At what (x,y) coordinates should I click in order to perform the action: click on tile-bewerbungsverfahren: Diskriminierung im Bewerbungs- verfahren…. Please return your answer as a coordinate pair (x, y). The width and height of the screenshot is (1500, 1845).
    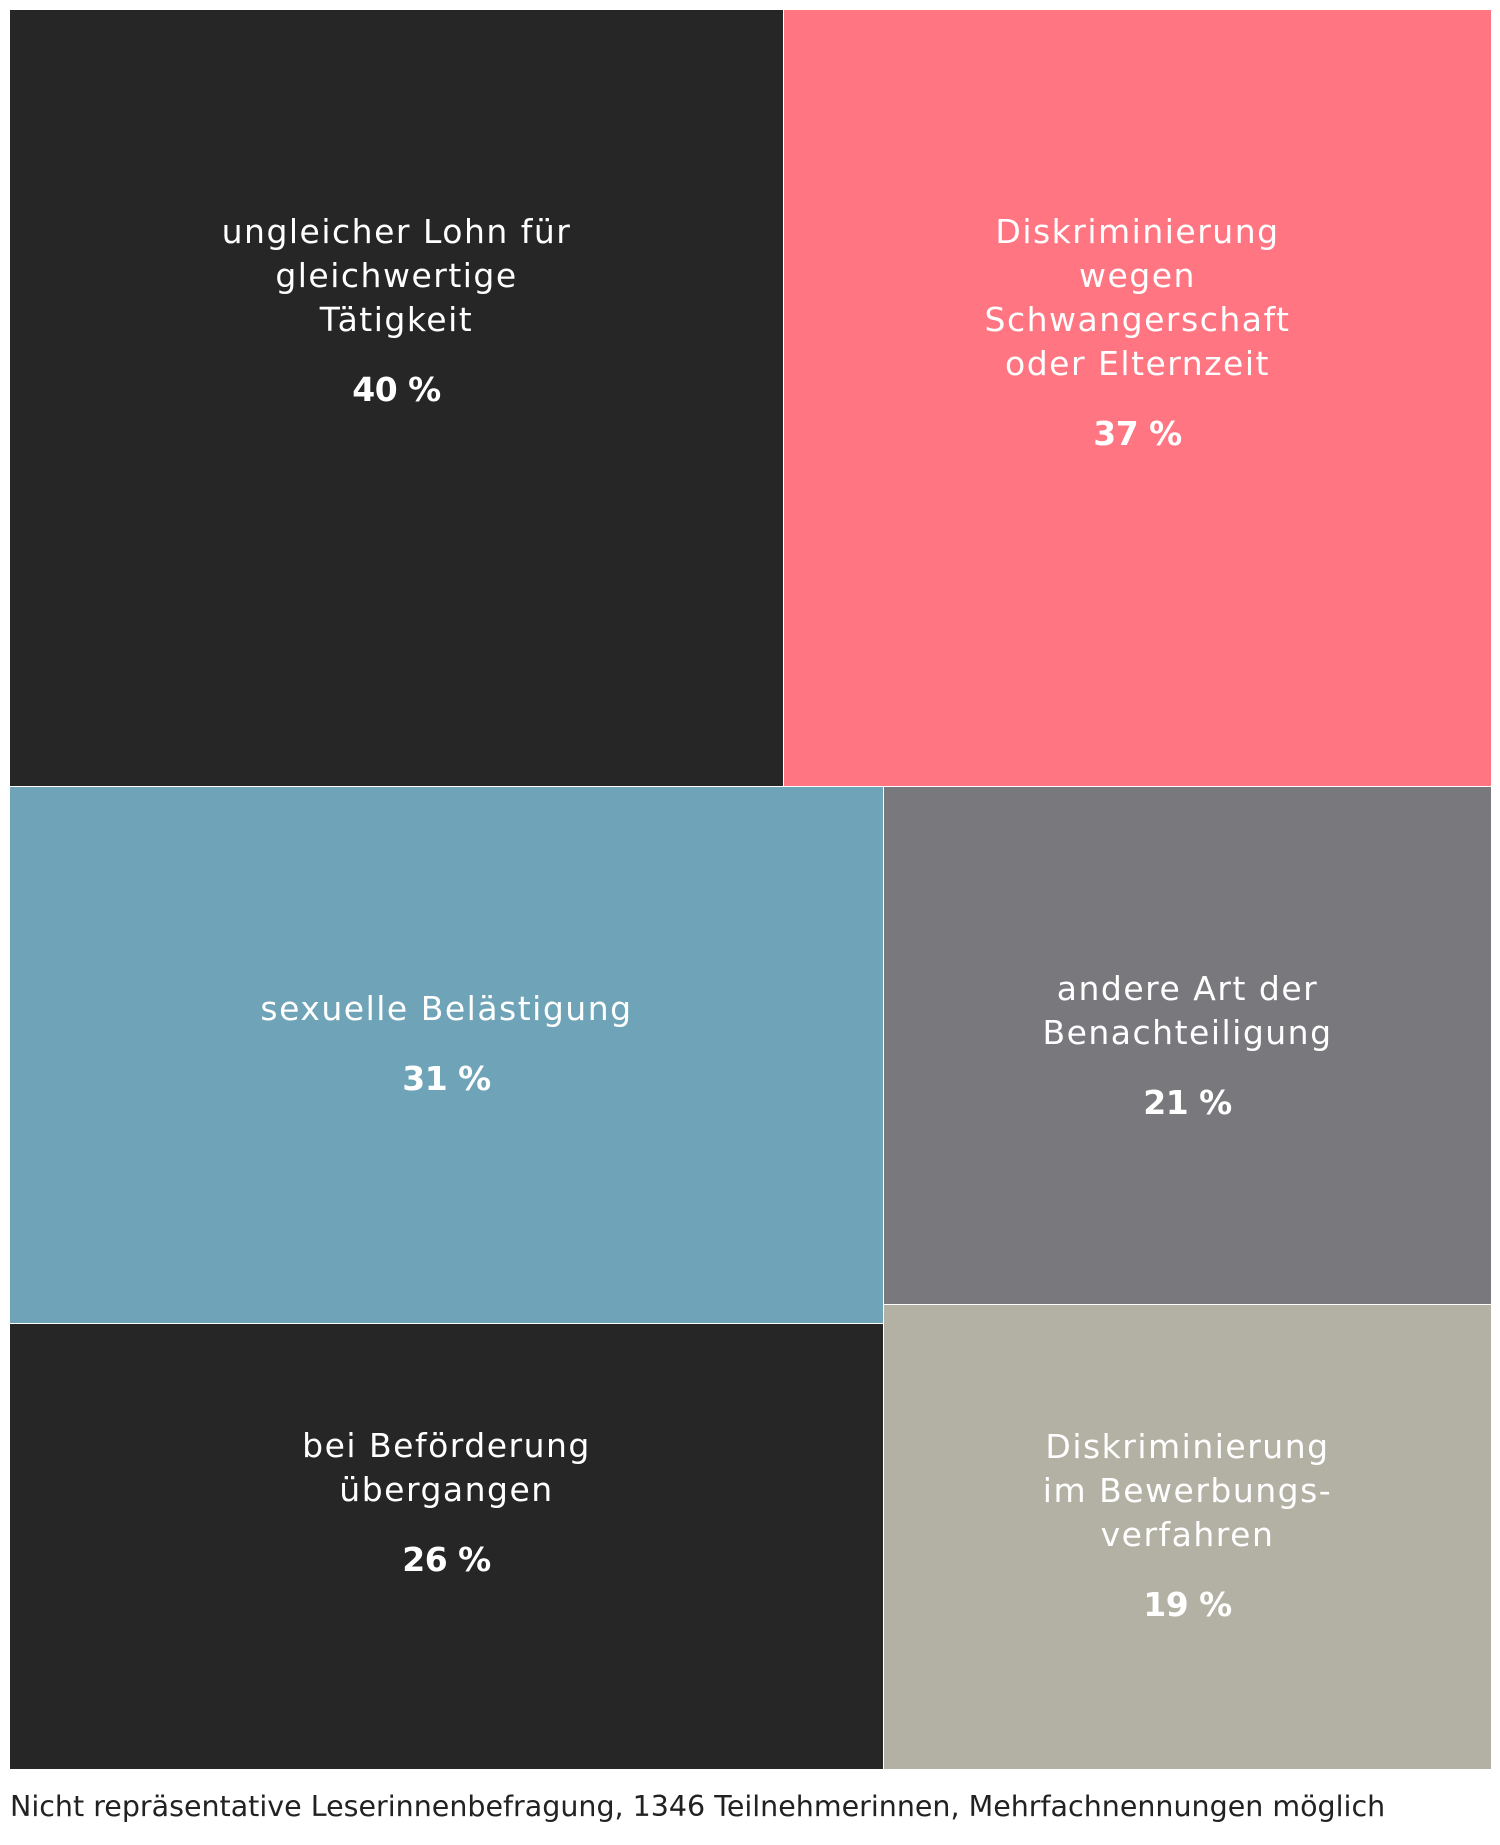
    Looking at the image, I should click on (1187, 1537).